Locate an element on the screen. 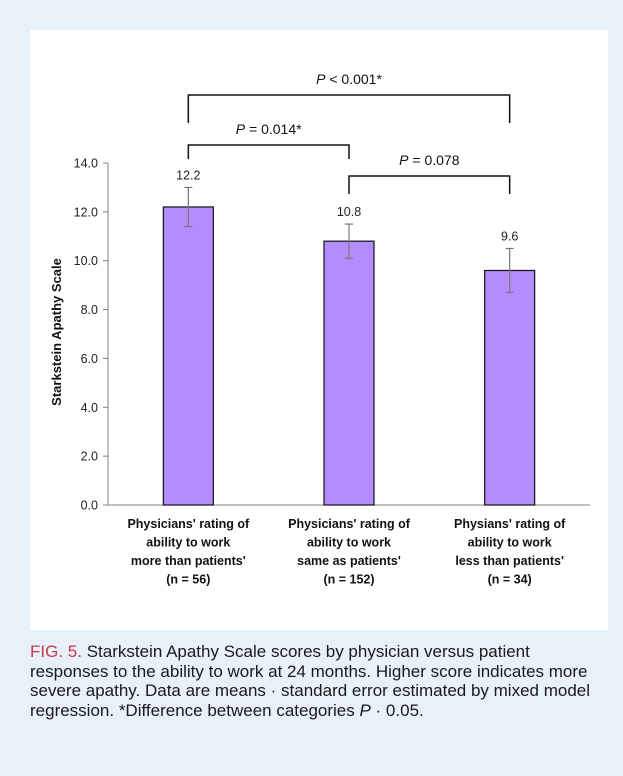  y-tick-label: 10.0 is located at coordinates (86, 261).